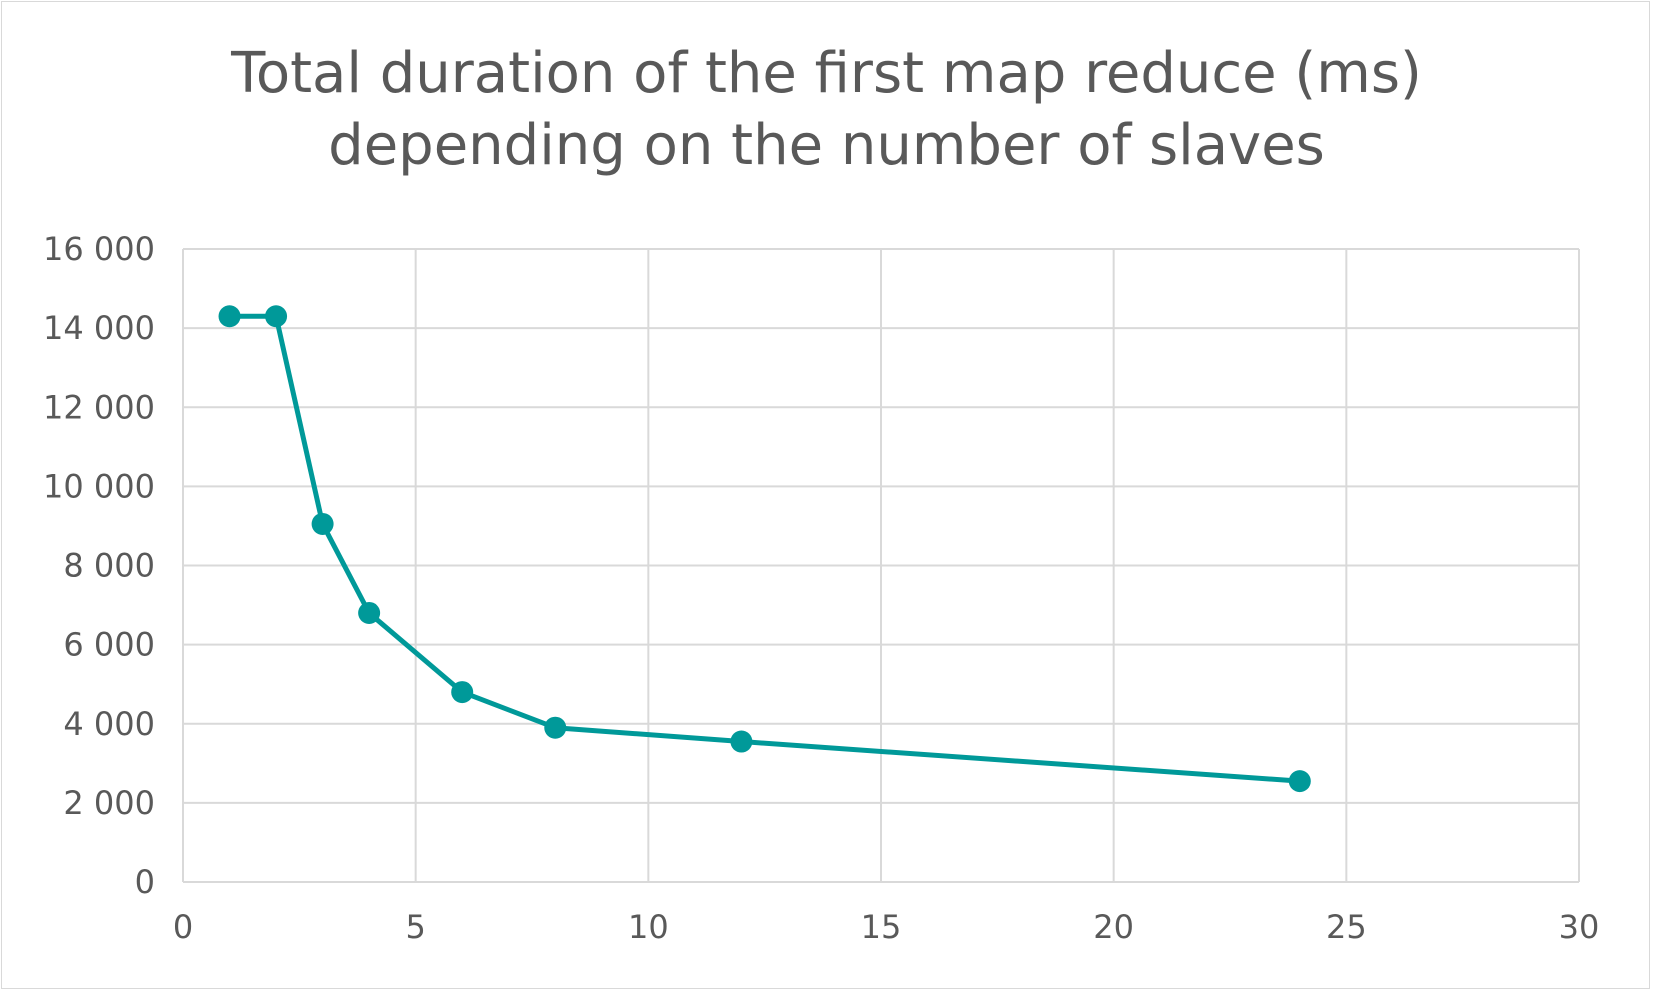 Image resolution: width=1653 pixels, height=992 pixels. Describe the element at coordinates (1346, 927) in the screenshot. I see `x-tick-label: 25` at that location.